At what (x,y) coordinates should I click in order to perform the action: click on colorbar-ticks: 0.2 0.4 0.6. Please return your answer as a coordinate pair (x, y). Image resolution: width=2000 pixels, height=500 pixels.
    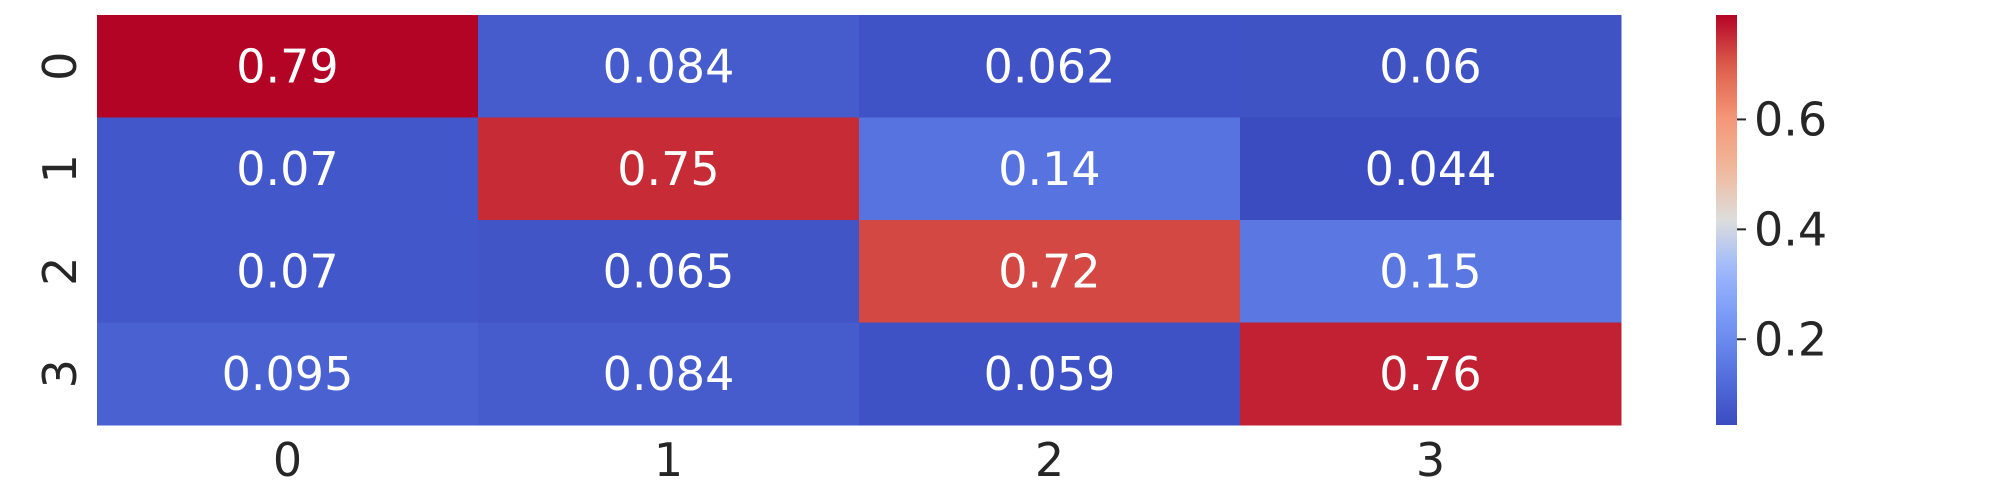
    Looking at the image, I should click on (1782, 229).